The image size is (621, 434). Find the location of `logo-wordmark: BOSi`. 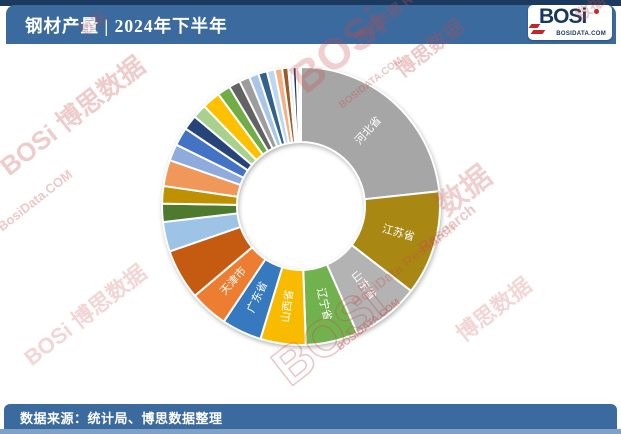

logo-wordmark: BOSi is located at coordinates (563, 16).